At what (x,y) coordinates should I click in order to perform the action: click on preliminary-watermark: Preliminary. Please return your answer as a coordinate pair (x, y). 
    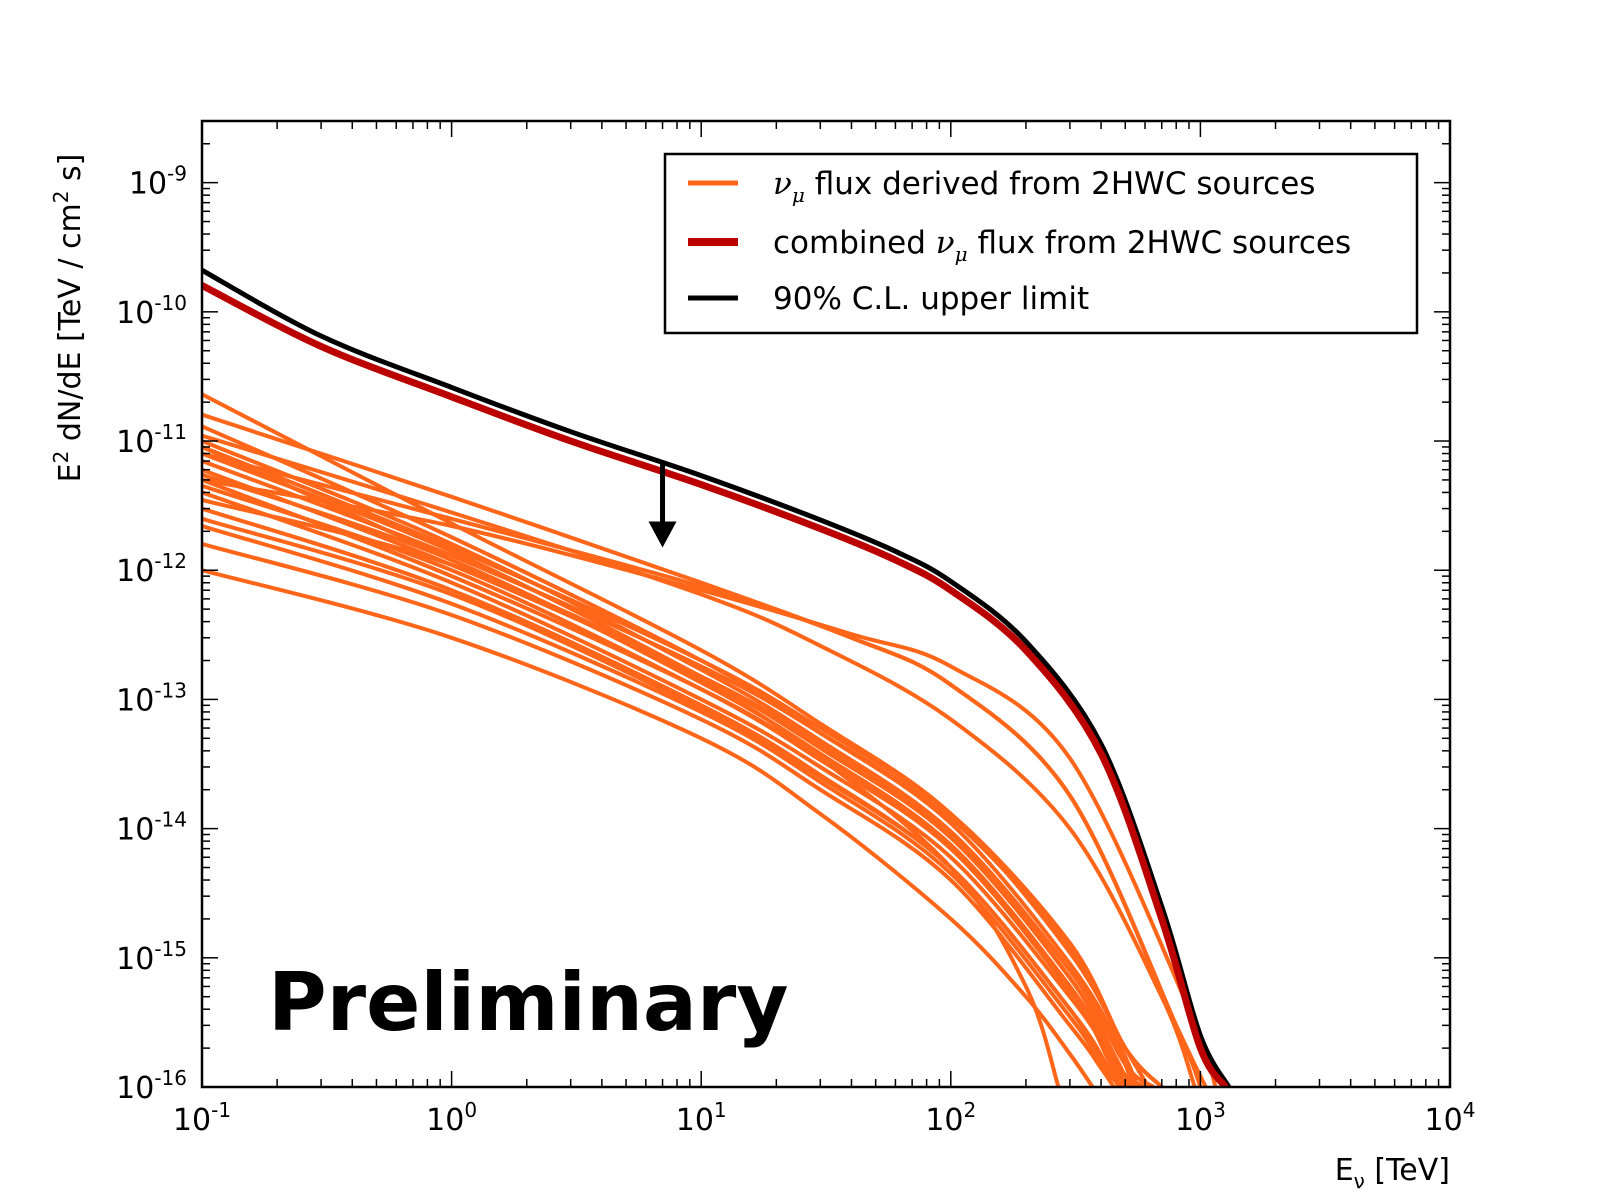
    Looking at the image, I should click on (528, 1002).